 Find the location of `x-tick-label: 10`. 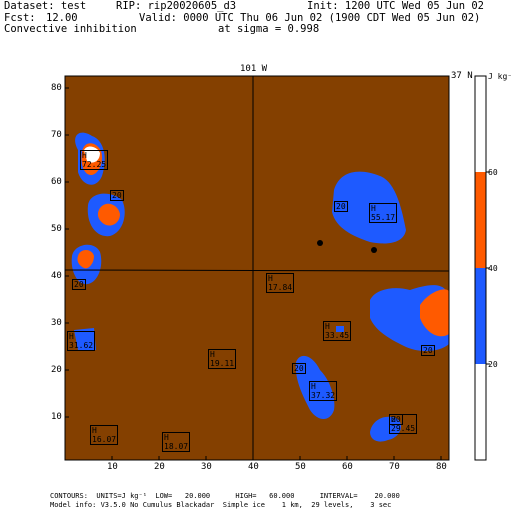

x-tick-label: 10 is located at coordinates (112, 467).